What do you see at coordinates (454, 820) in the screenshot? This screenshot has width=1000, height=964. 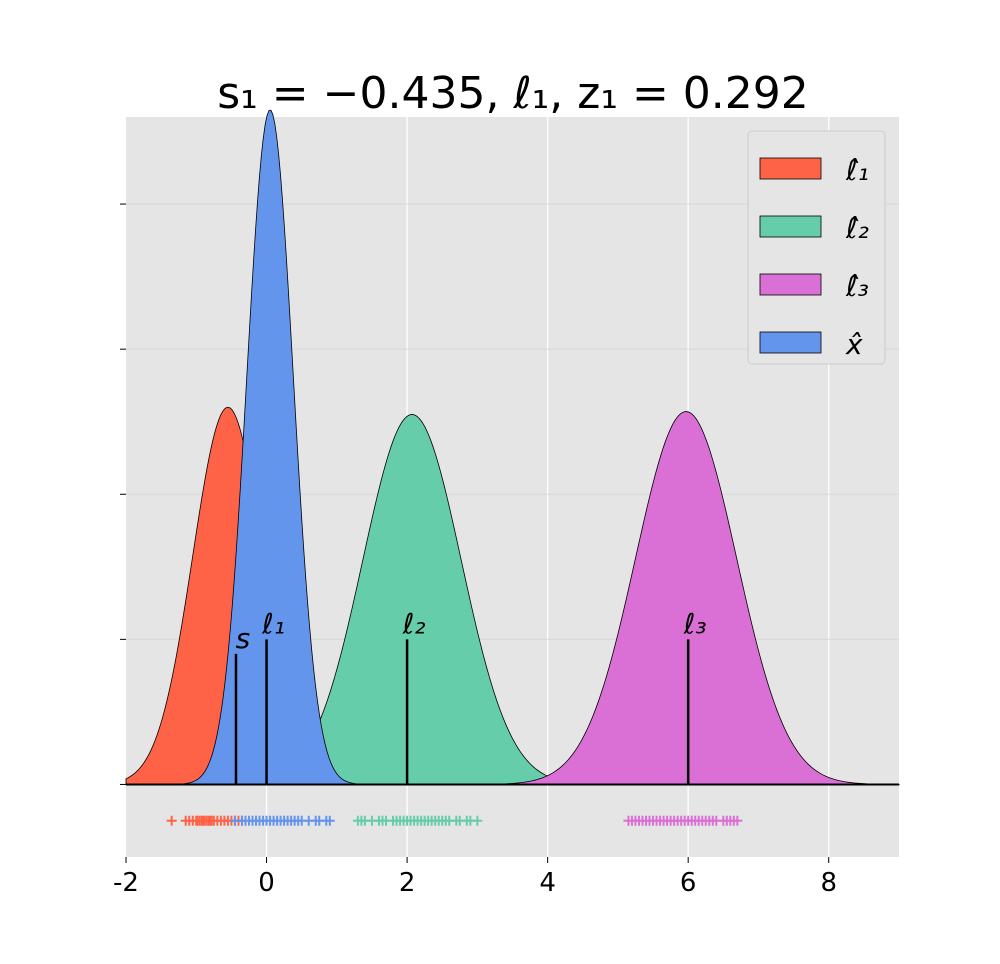 I see `rug-plot` at bounding box center [454, 820].